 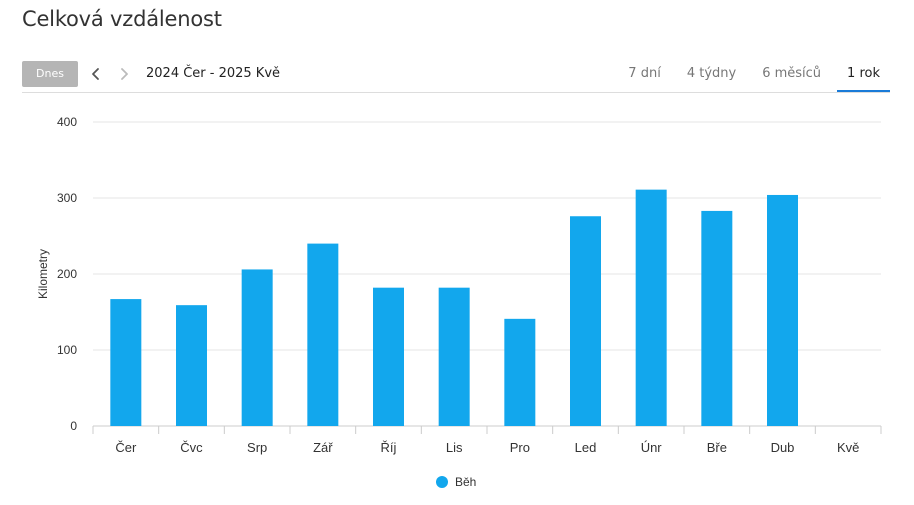 I want to click on x-tick-label: Zář, so click(x=323, y=447).